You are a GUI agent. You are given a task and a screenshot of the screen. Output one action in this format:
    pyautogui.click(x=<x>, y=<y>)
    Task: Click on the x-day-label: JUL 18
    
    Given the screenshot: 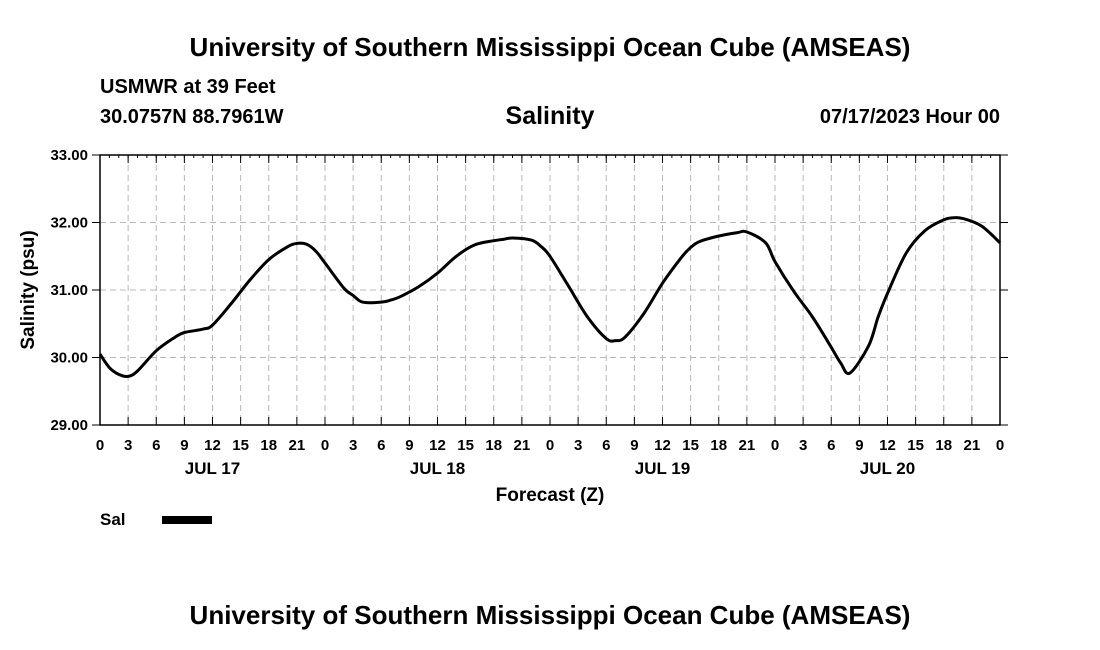 What is the action you would take?
    pyautogui.click(x=437, y=468)
    